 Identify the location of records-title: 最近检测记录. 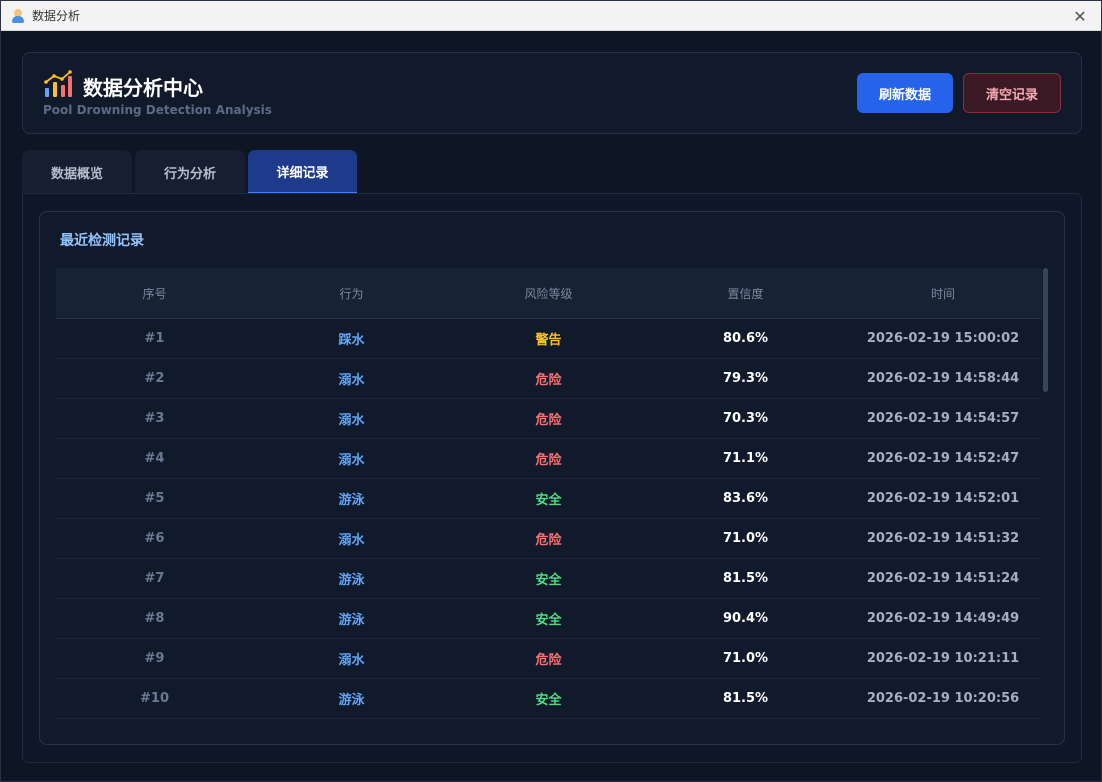
(102, 241).